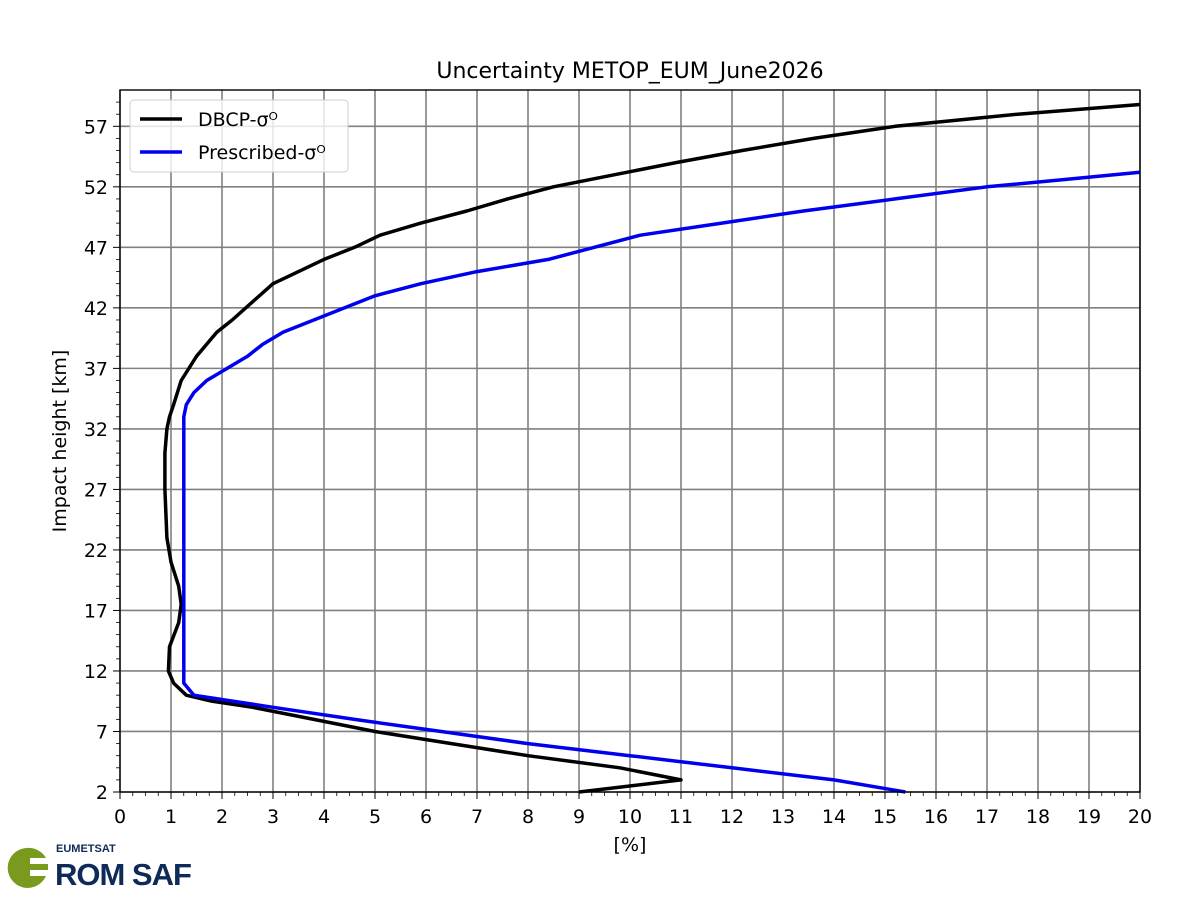  What do you see at coordinates (171, 817) in the screenshot?
I see `x-tick-label: 1` at bounding box center [171, 817].